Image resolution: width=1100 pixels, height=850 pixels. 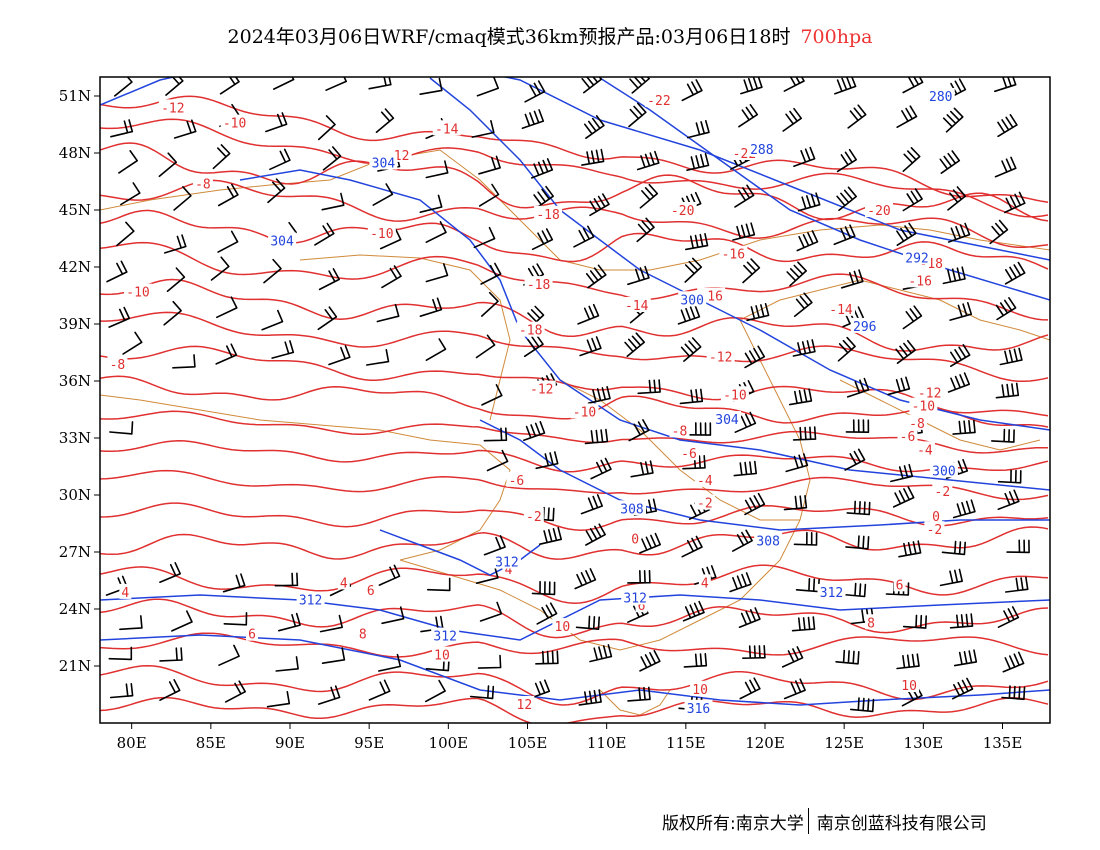 I want to click on temperature-label: -22, so click(x=658, y=101).